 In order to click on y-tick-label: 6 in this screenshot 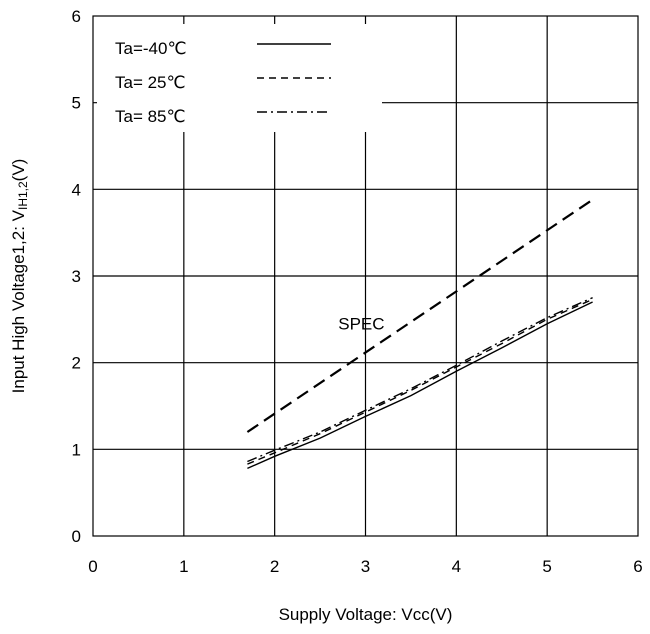, I will do `click(76, 16)`.